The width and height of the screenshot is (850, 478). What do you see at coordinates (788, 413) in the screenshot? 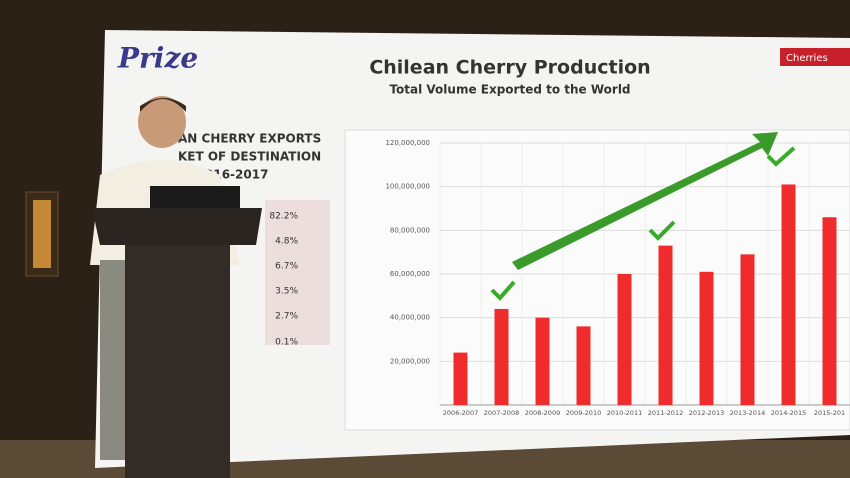
I see `x-tick-label: 2014-2015` at bounding box center [788, 413].